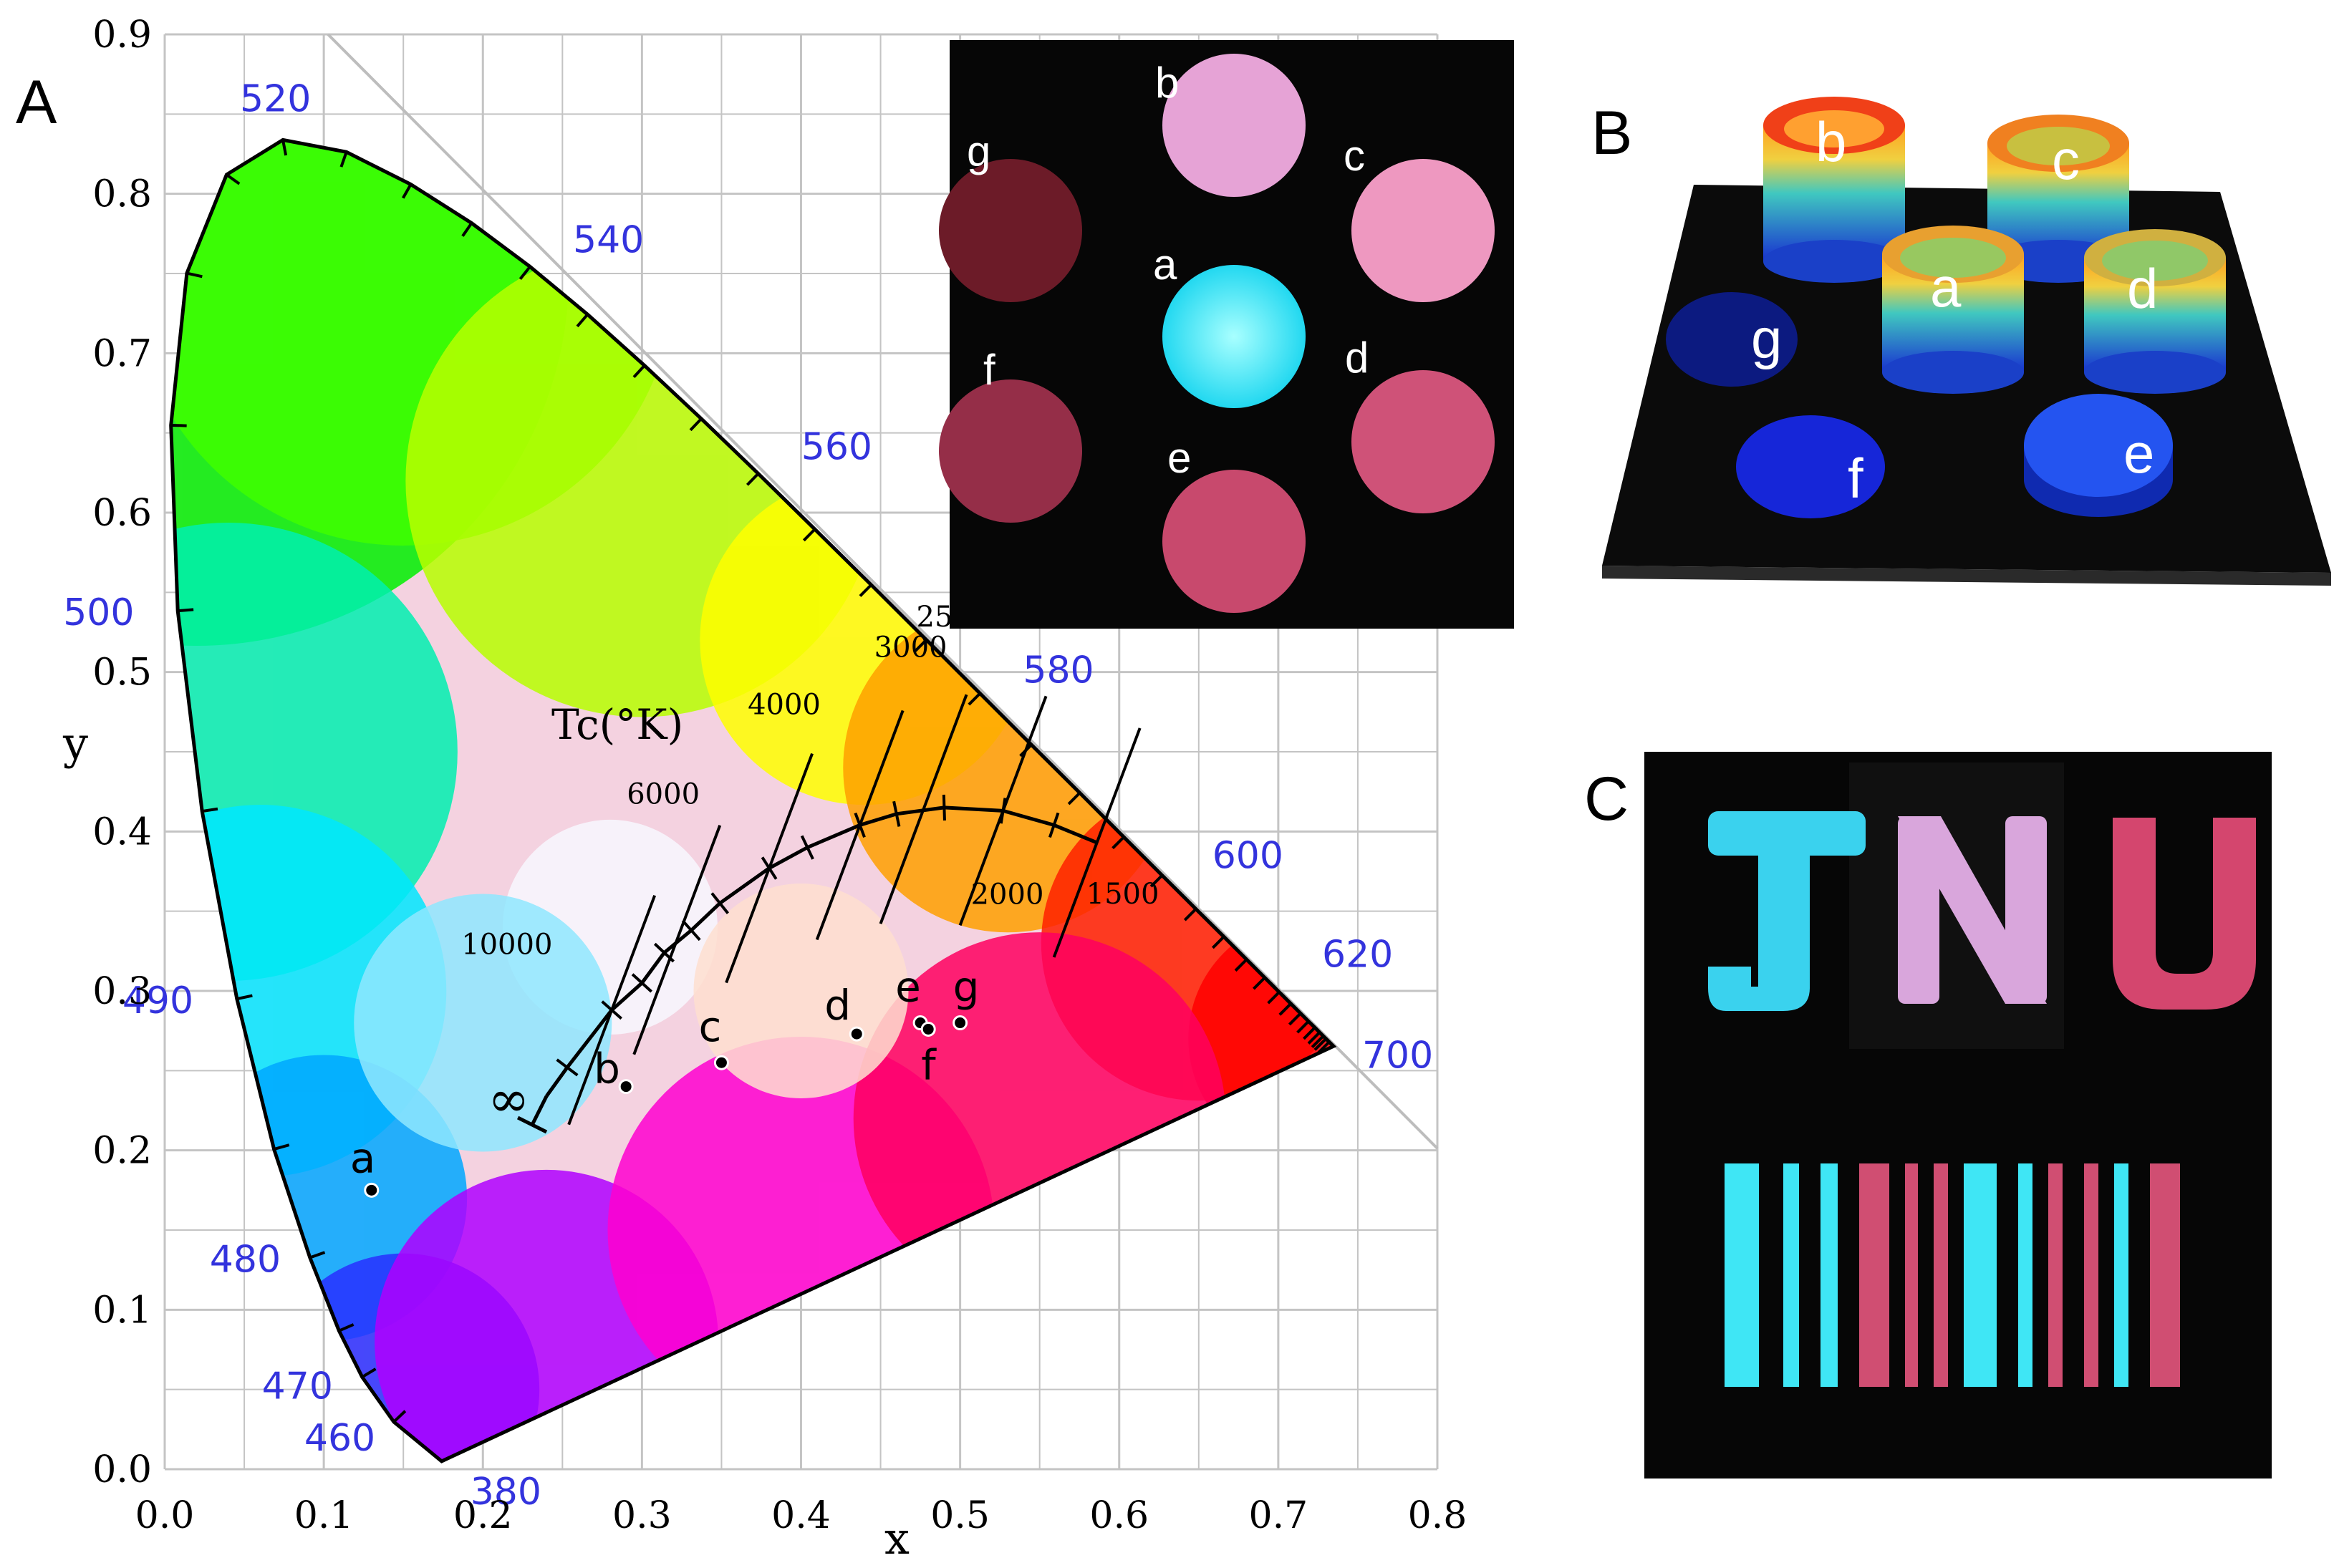  What do you see at coordinates (801, 991) in the screenshot?
I see `gamut-color-patch` at bounding box center [801, 991].